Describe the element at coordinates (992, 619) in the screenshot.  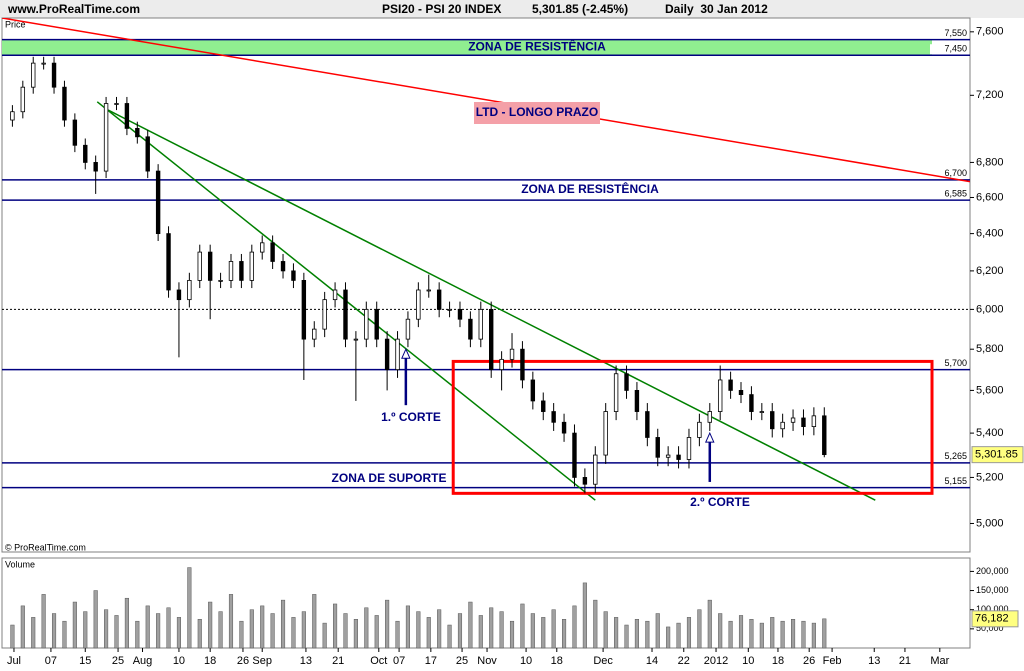
I see `last-value-label: 76,182` at that location.